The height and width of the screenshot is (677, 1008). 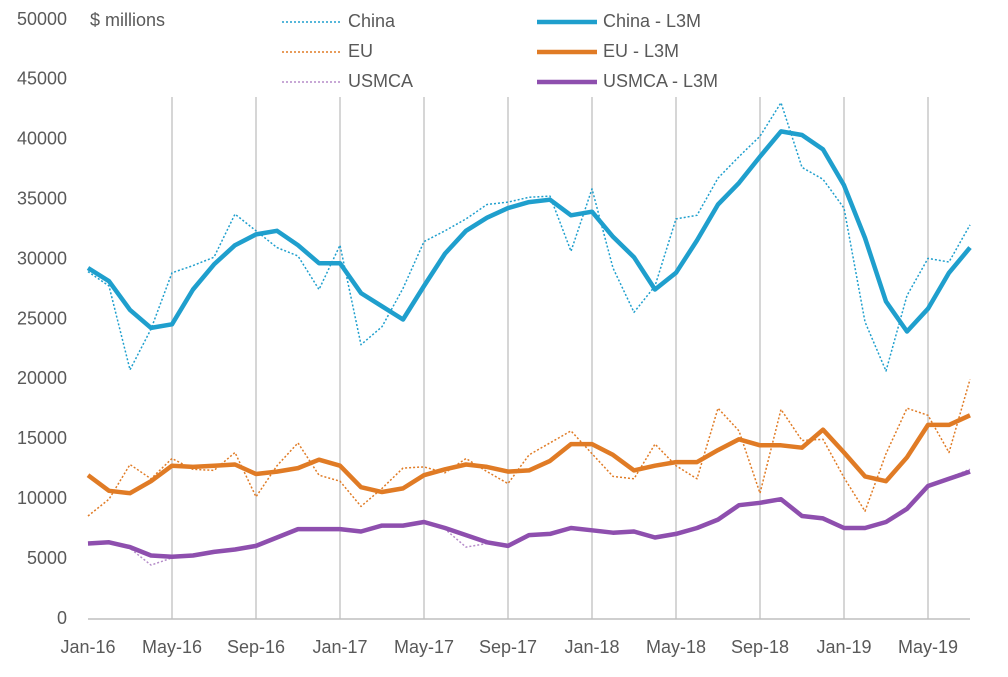 What do you see at coordinates (42, 318) in the screenshot?
I see `y-tick-label: 25000` at bounding box center [42, 318].